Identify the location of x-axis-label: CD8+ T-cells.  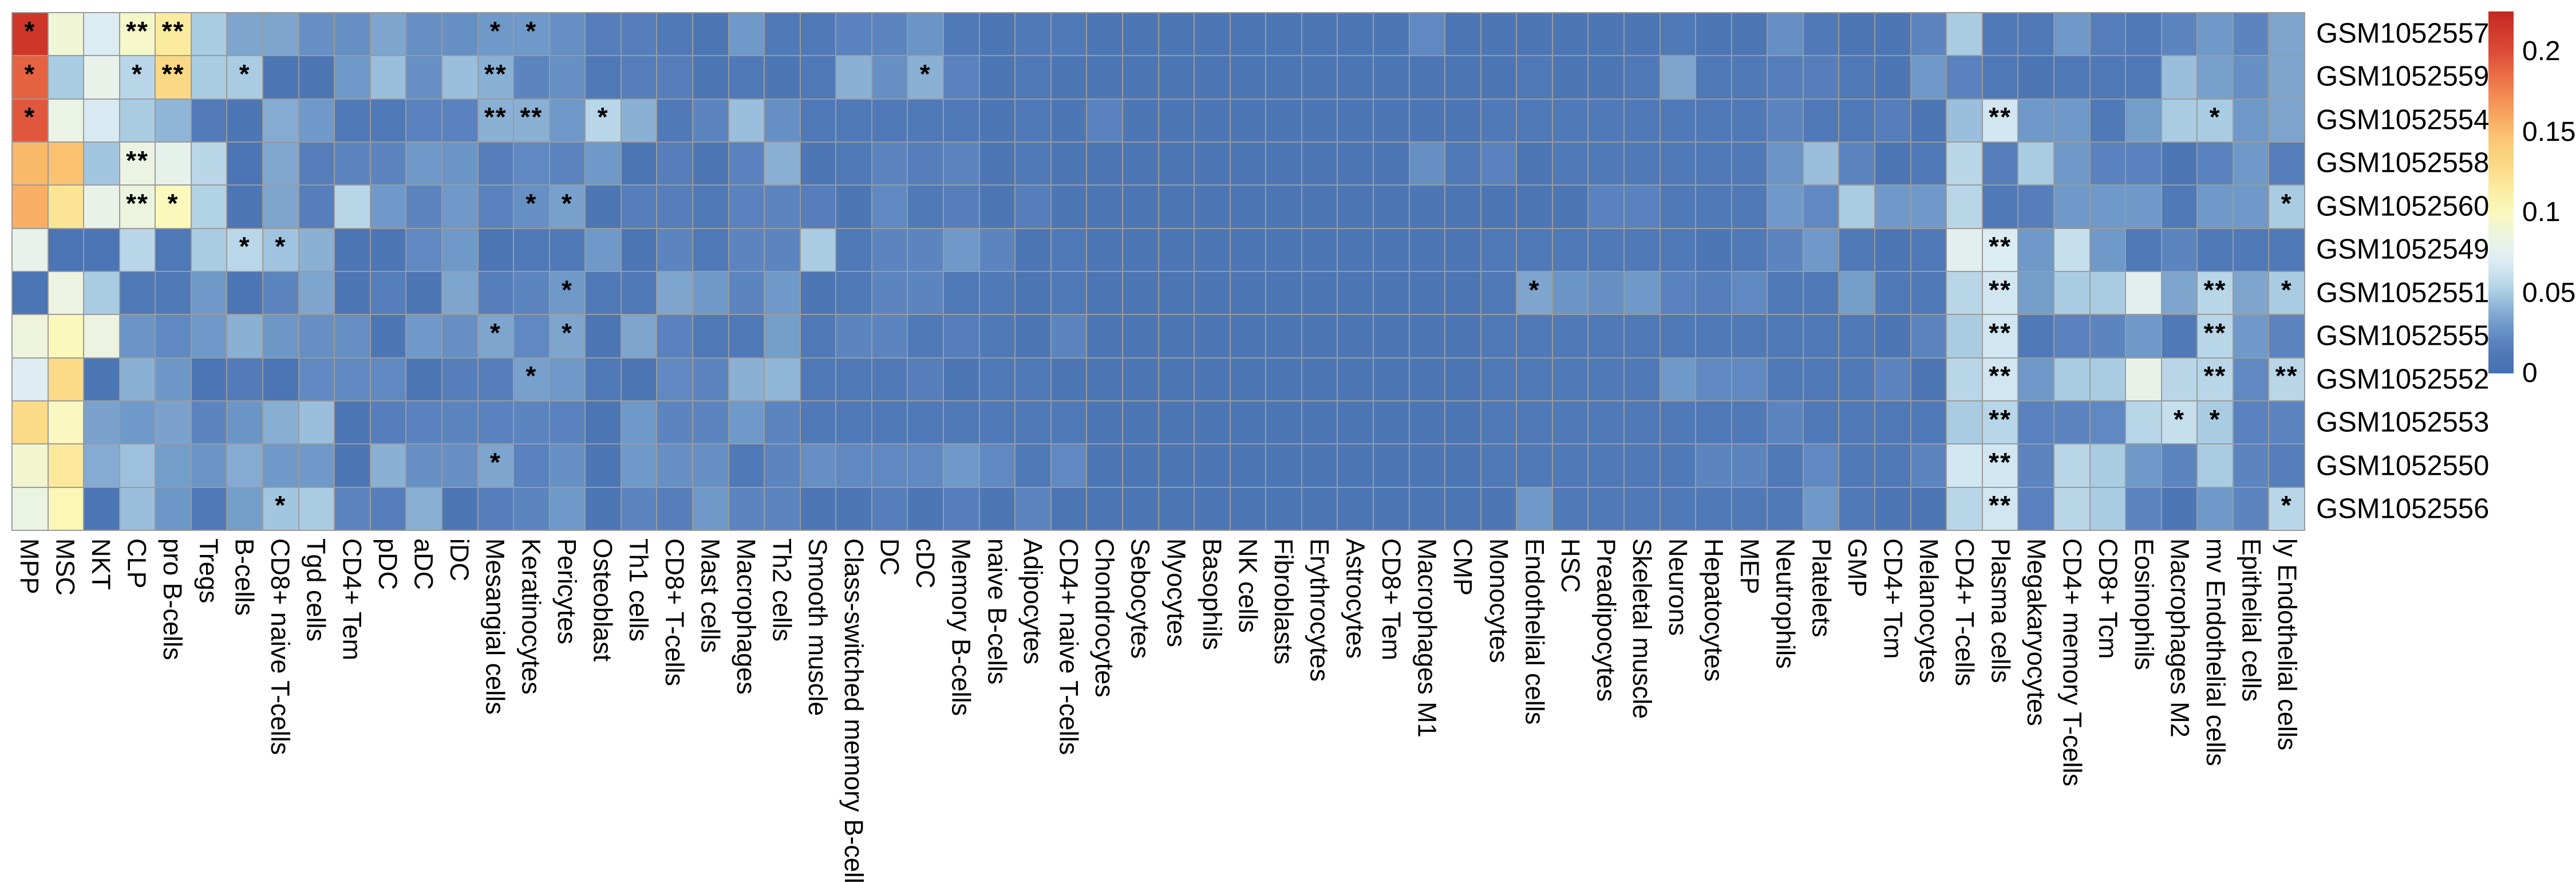
(674, 612).